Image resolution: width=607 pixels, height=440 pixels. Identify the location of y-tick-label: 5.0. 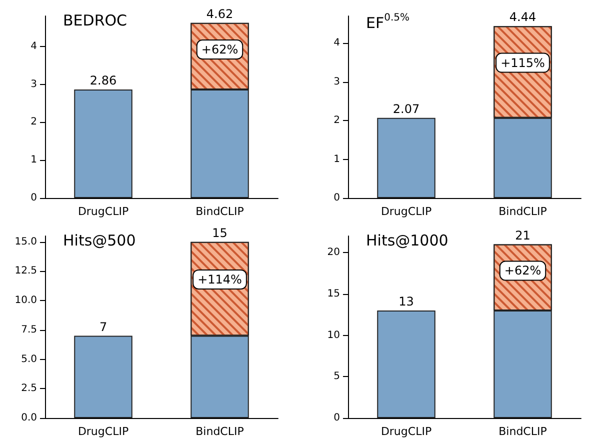
(29, 359).